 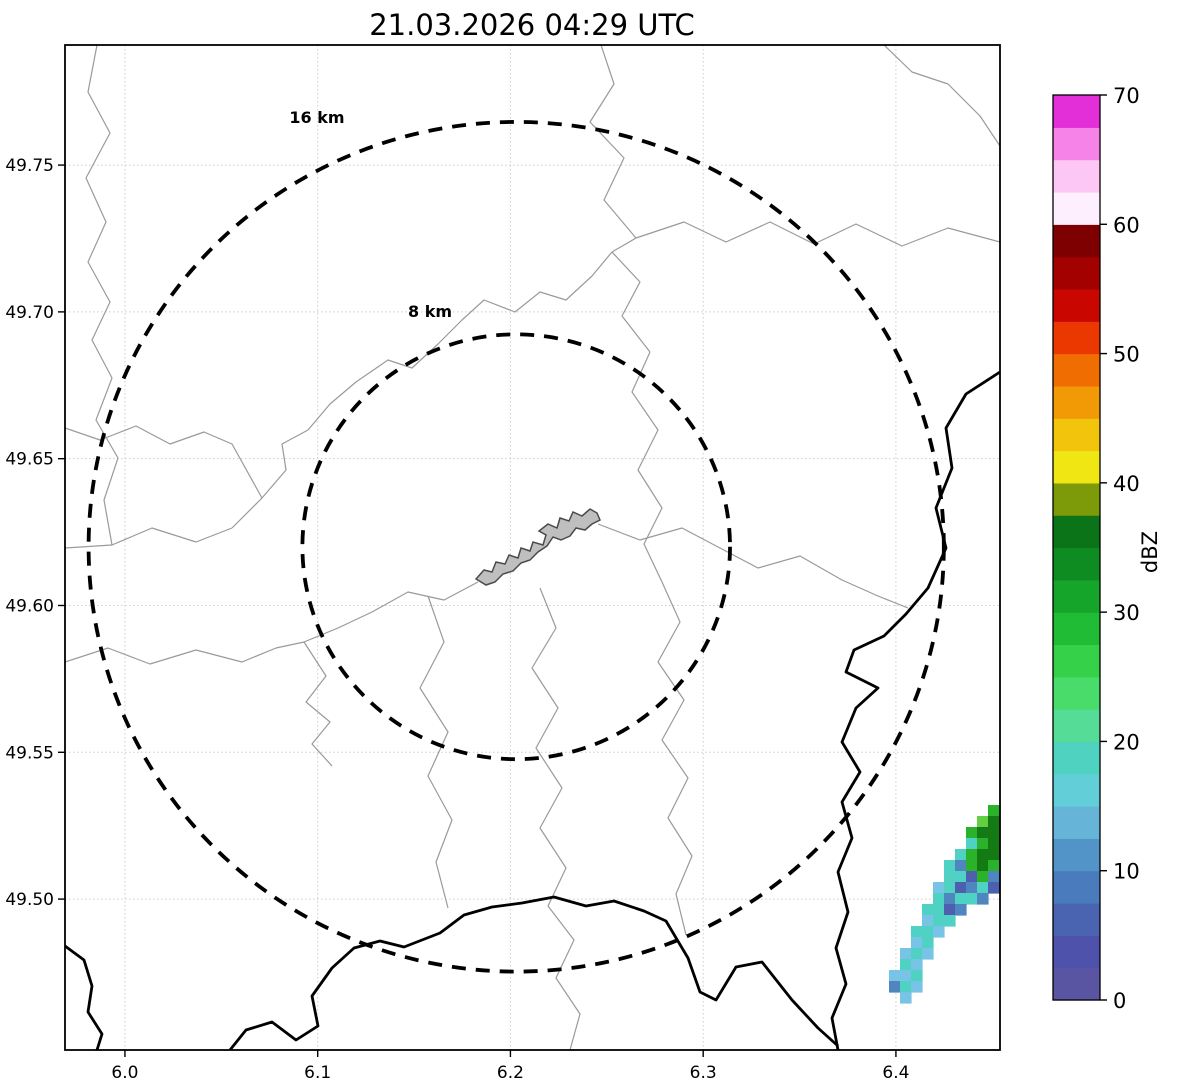 I want to click on colorbar-layer: 0 10 20 30 40 50 60 70, so click(x=1096, y=548).